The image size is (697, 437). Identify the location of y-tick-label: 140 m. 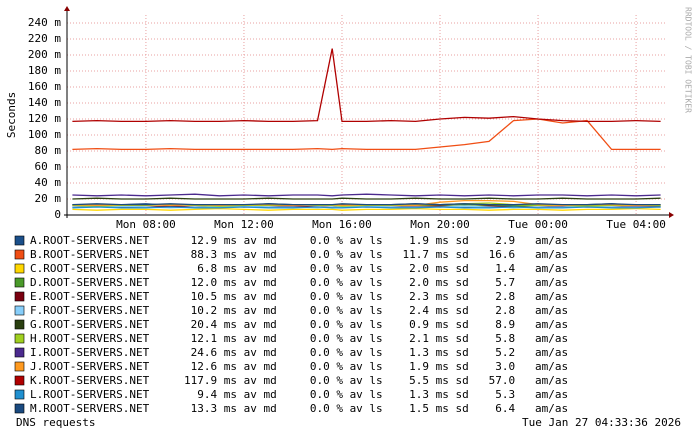
(44, 102).